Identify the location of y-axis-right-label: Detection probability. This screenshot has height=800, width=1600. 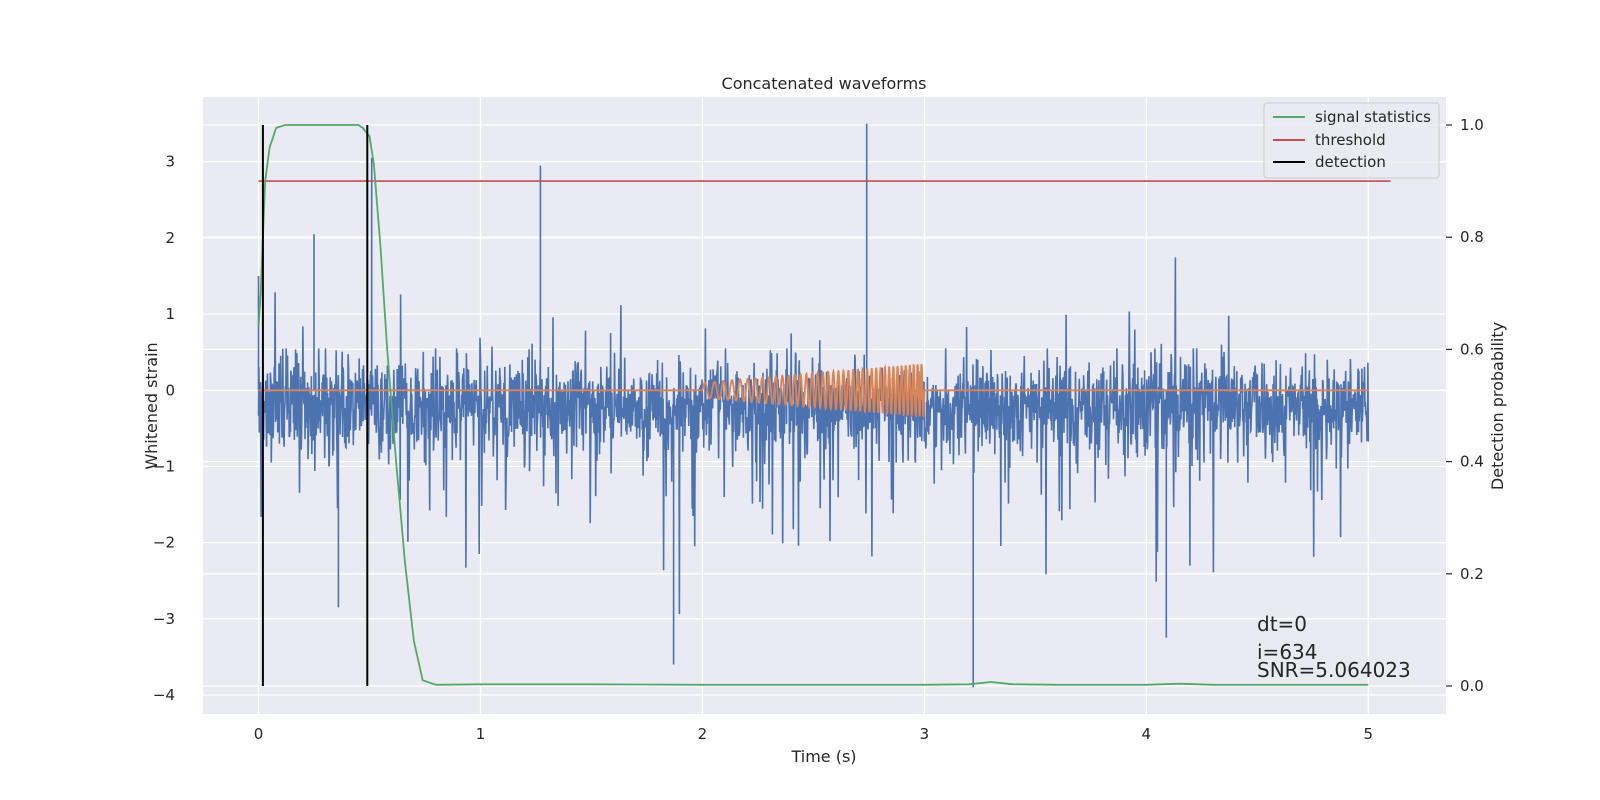
(1497, 406).